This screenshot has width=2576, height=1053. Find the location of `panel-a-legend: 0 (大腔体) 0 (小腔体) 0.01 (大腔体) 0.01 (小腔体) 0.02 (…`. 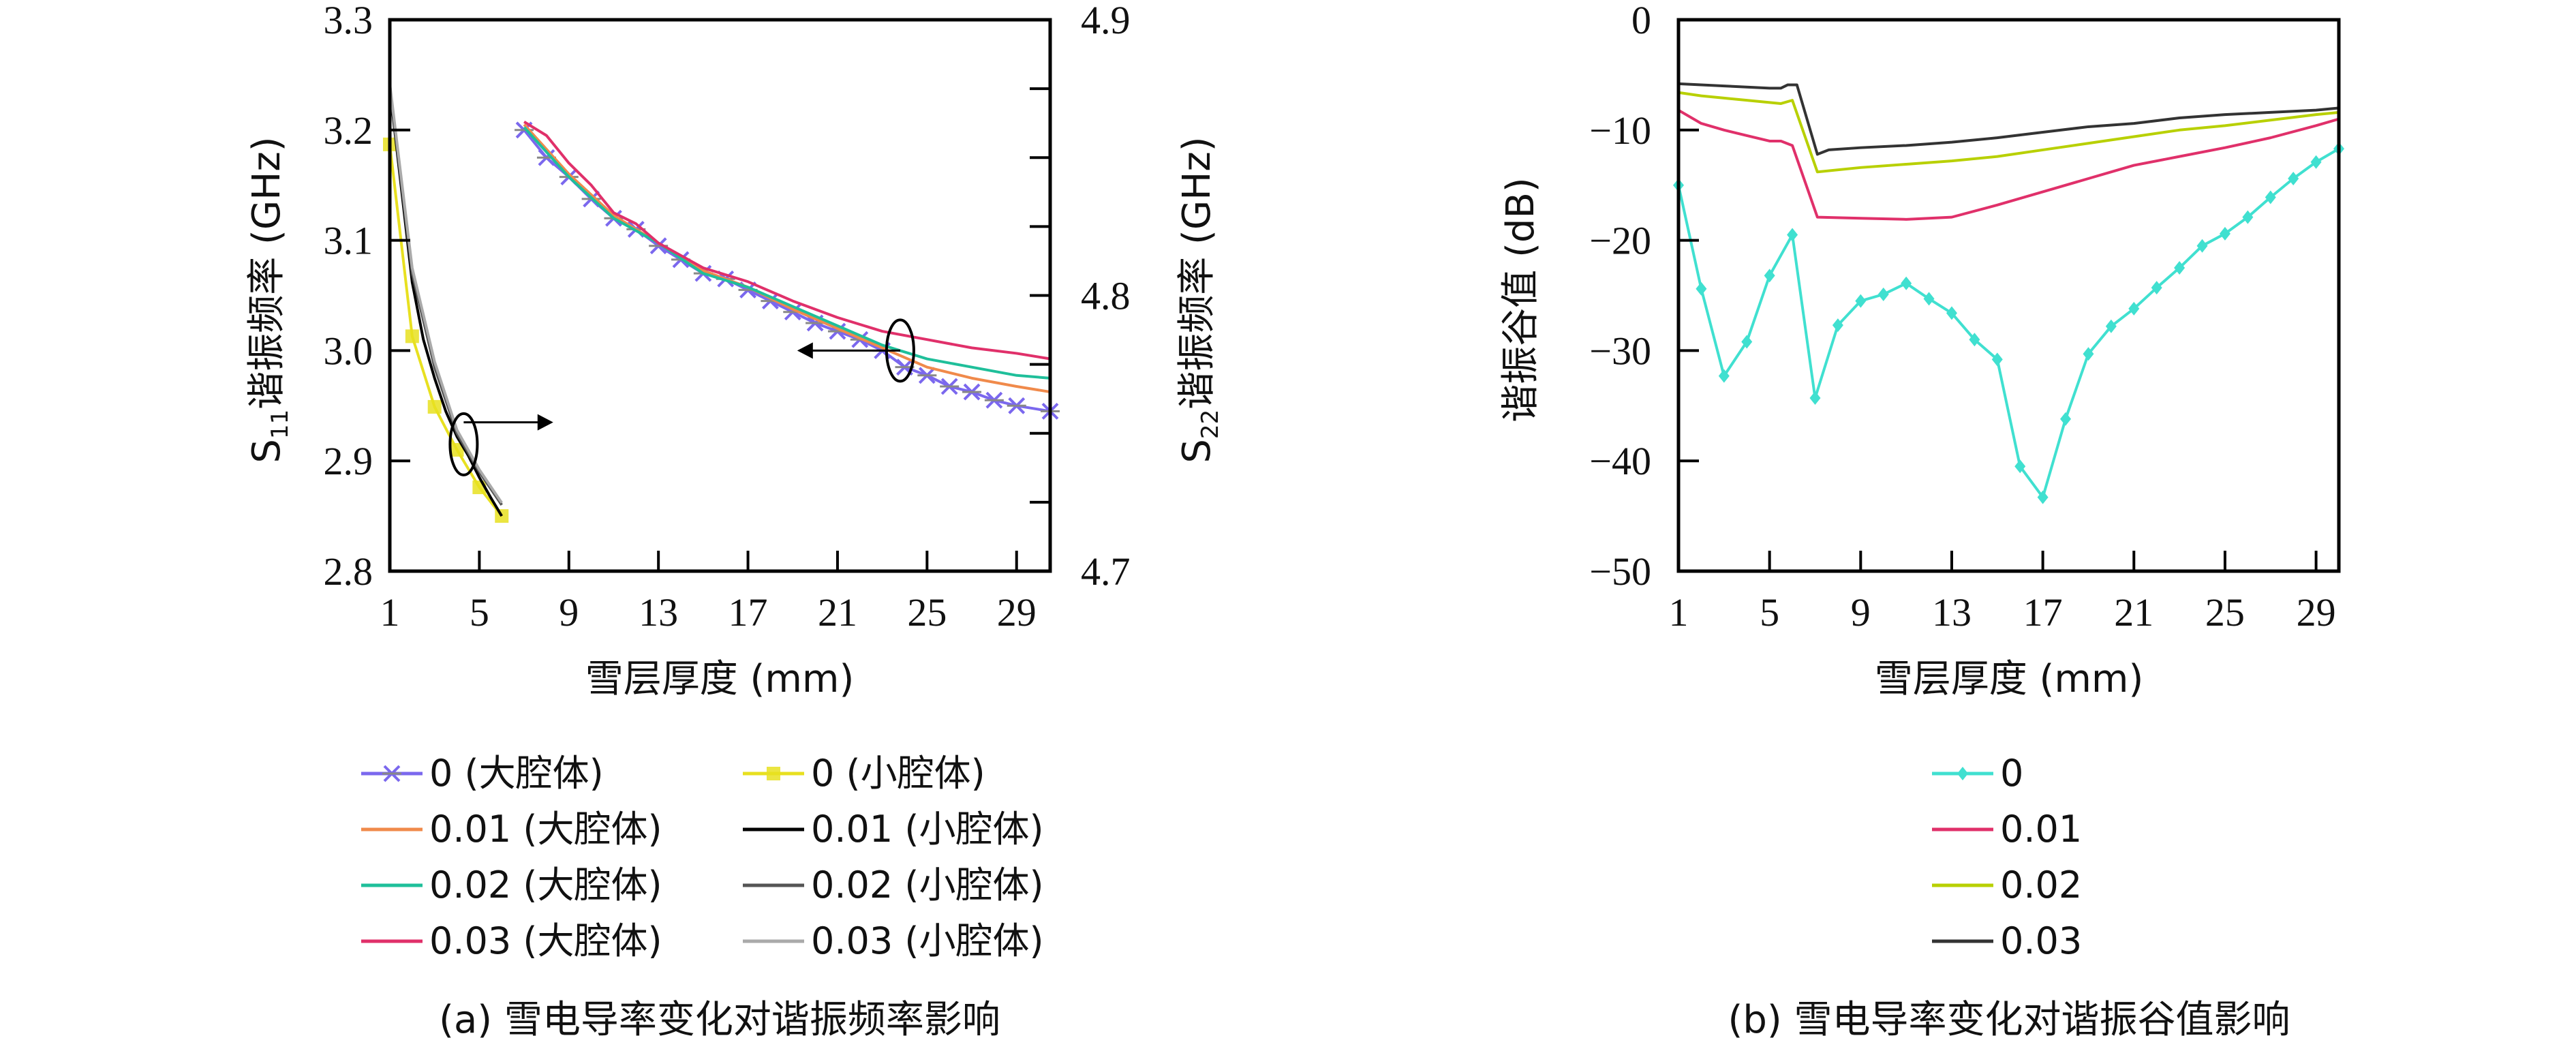

panel-a-legend: 0 (大腔体) 0 (小腔体) 0.01 (大腔体) 0.01 (小腔体) 0.02 (… is located at coordinates (703, 857).